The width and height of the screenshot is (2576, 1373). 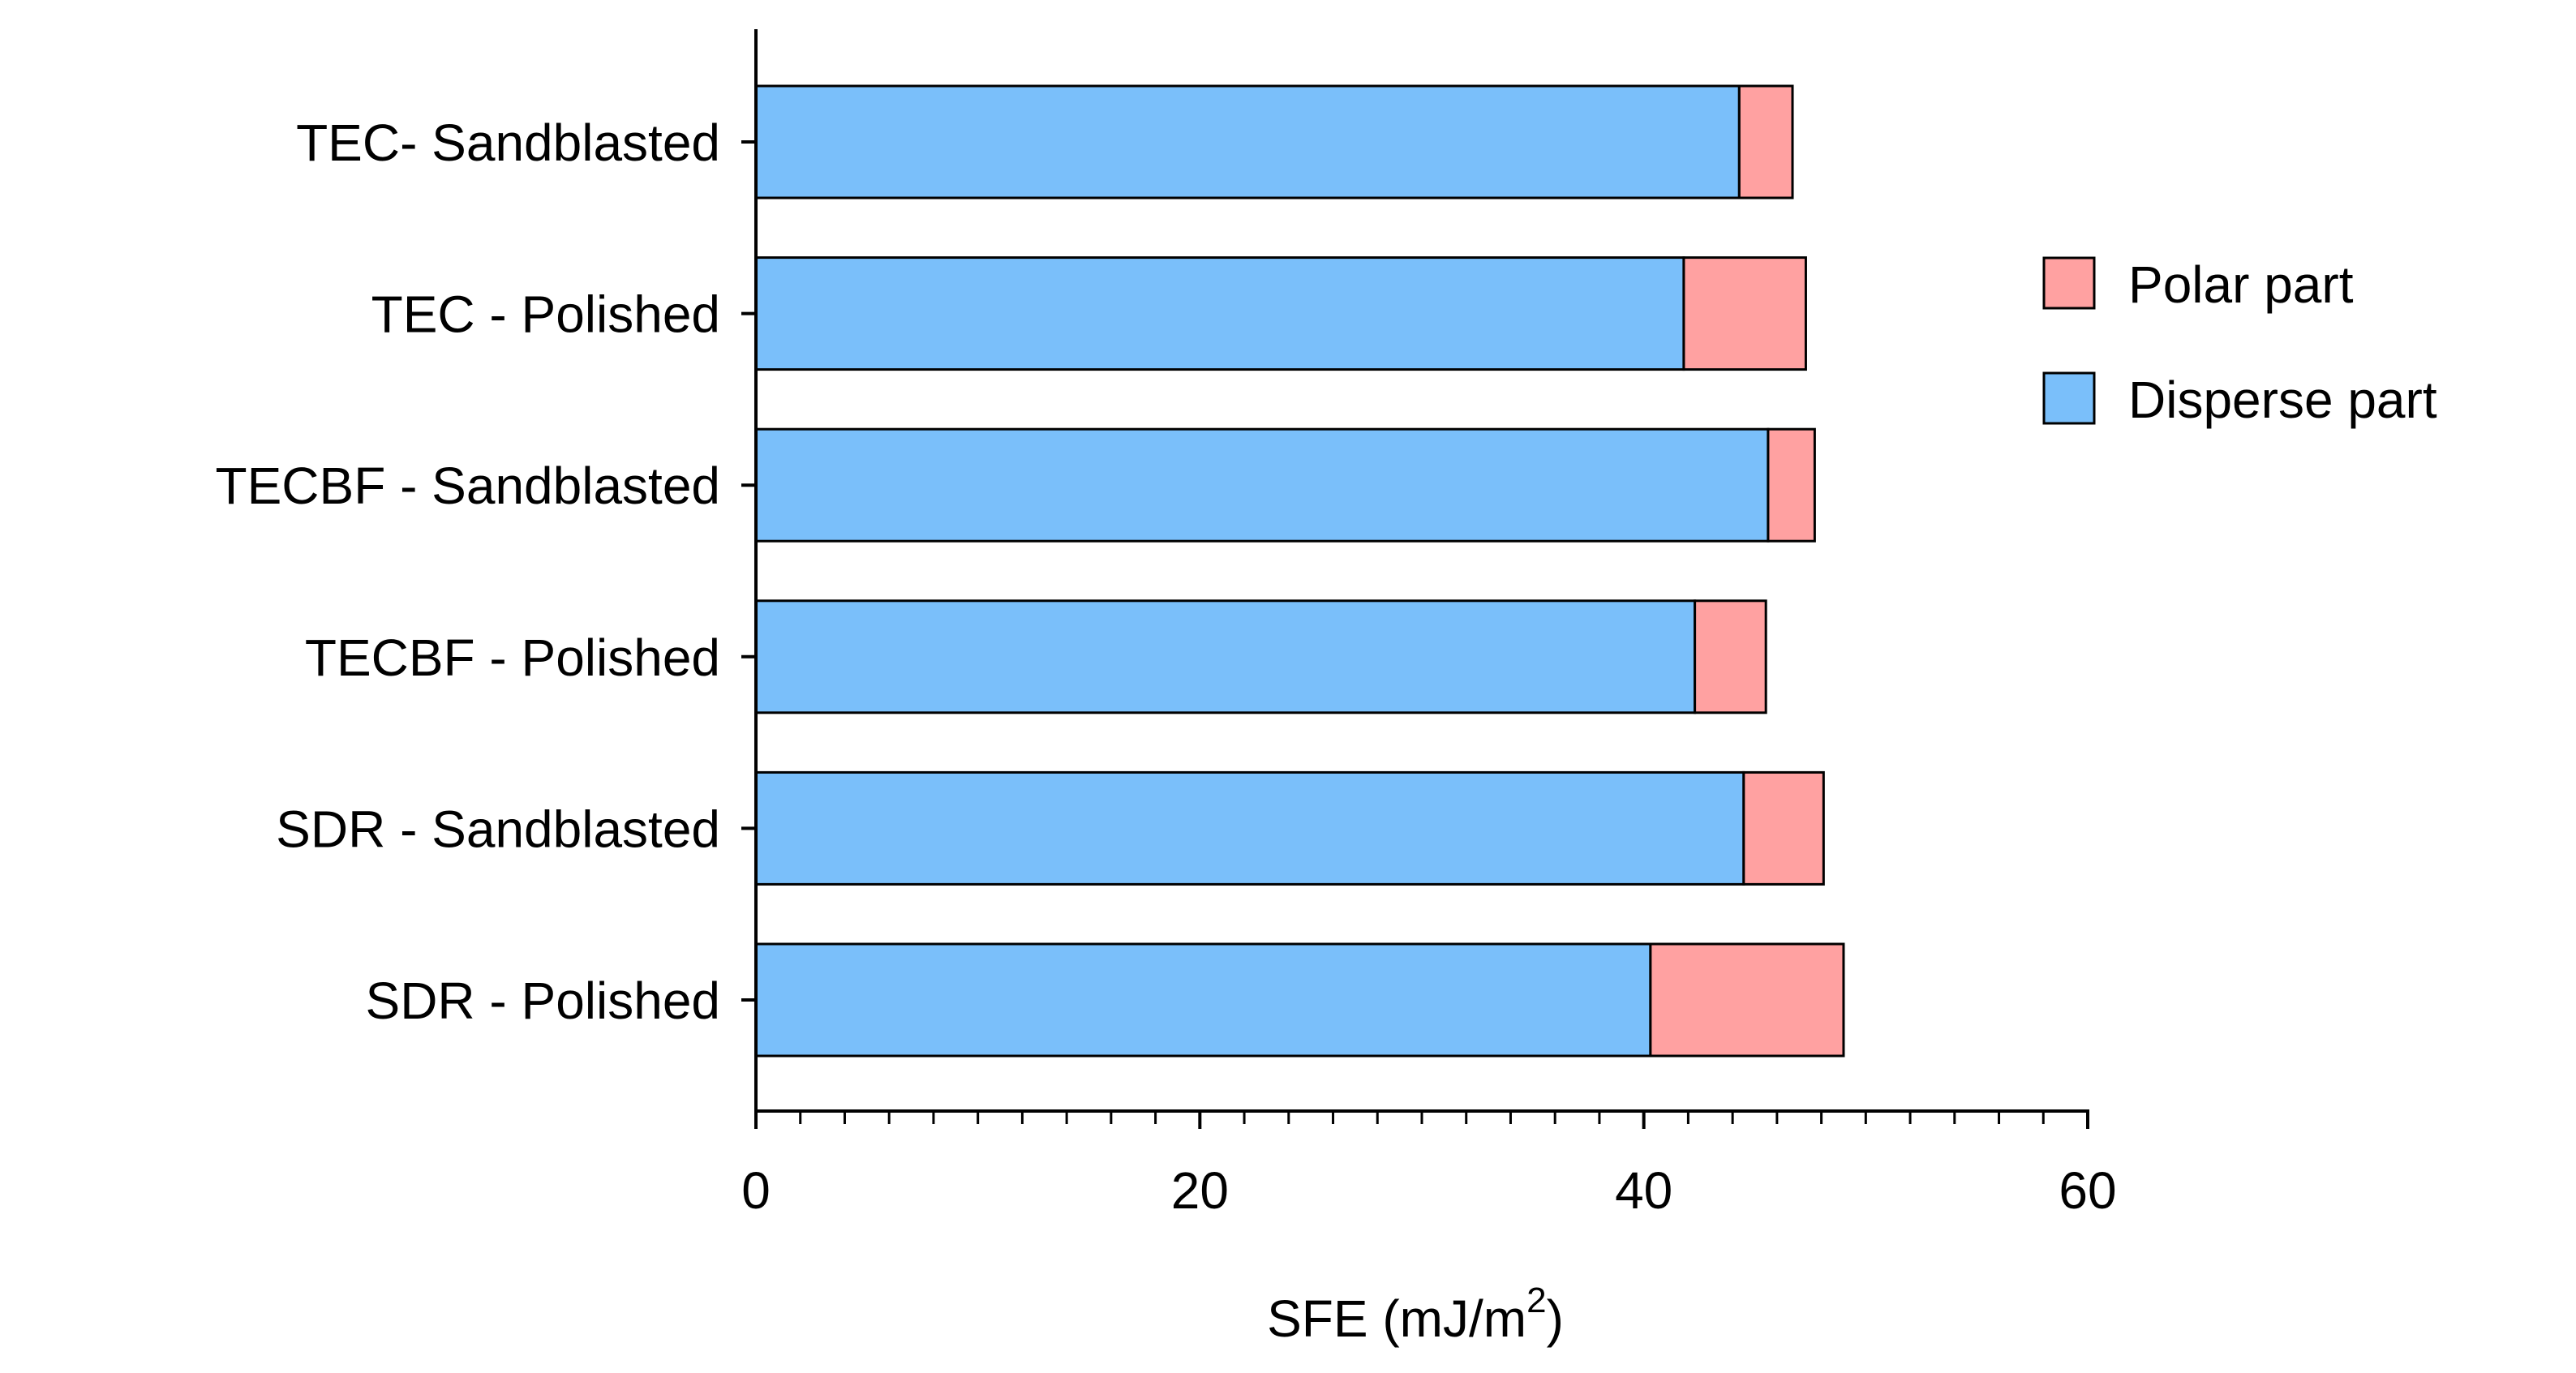 What do you see at coordinates (2087, 1190) in the screenshot?
I see `x-tick-label-60: 60` at bounding box center [2087, 1190].